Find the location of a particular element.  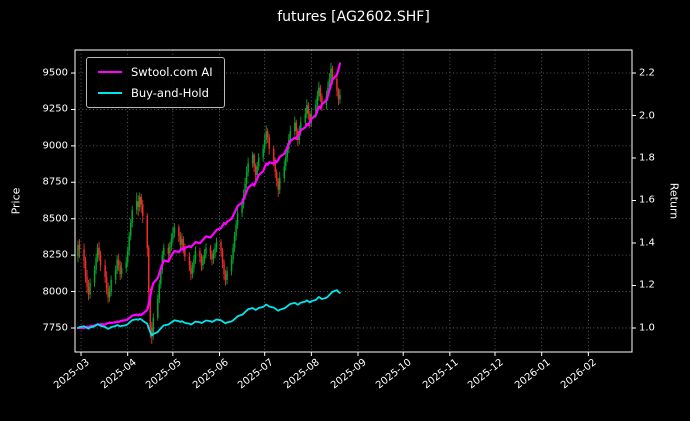

legend-item-ai: Swtool.com AI is located at coordinates (155, 72).